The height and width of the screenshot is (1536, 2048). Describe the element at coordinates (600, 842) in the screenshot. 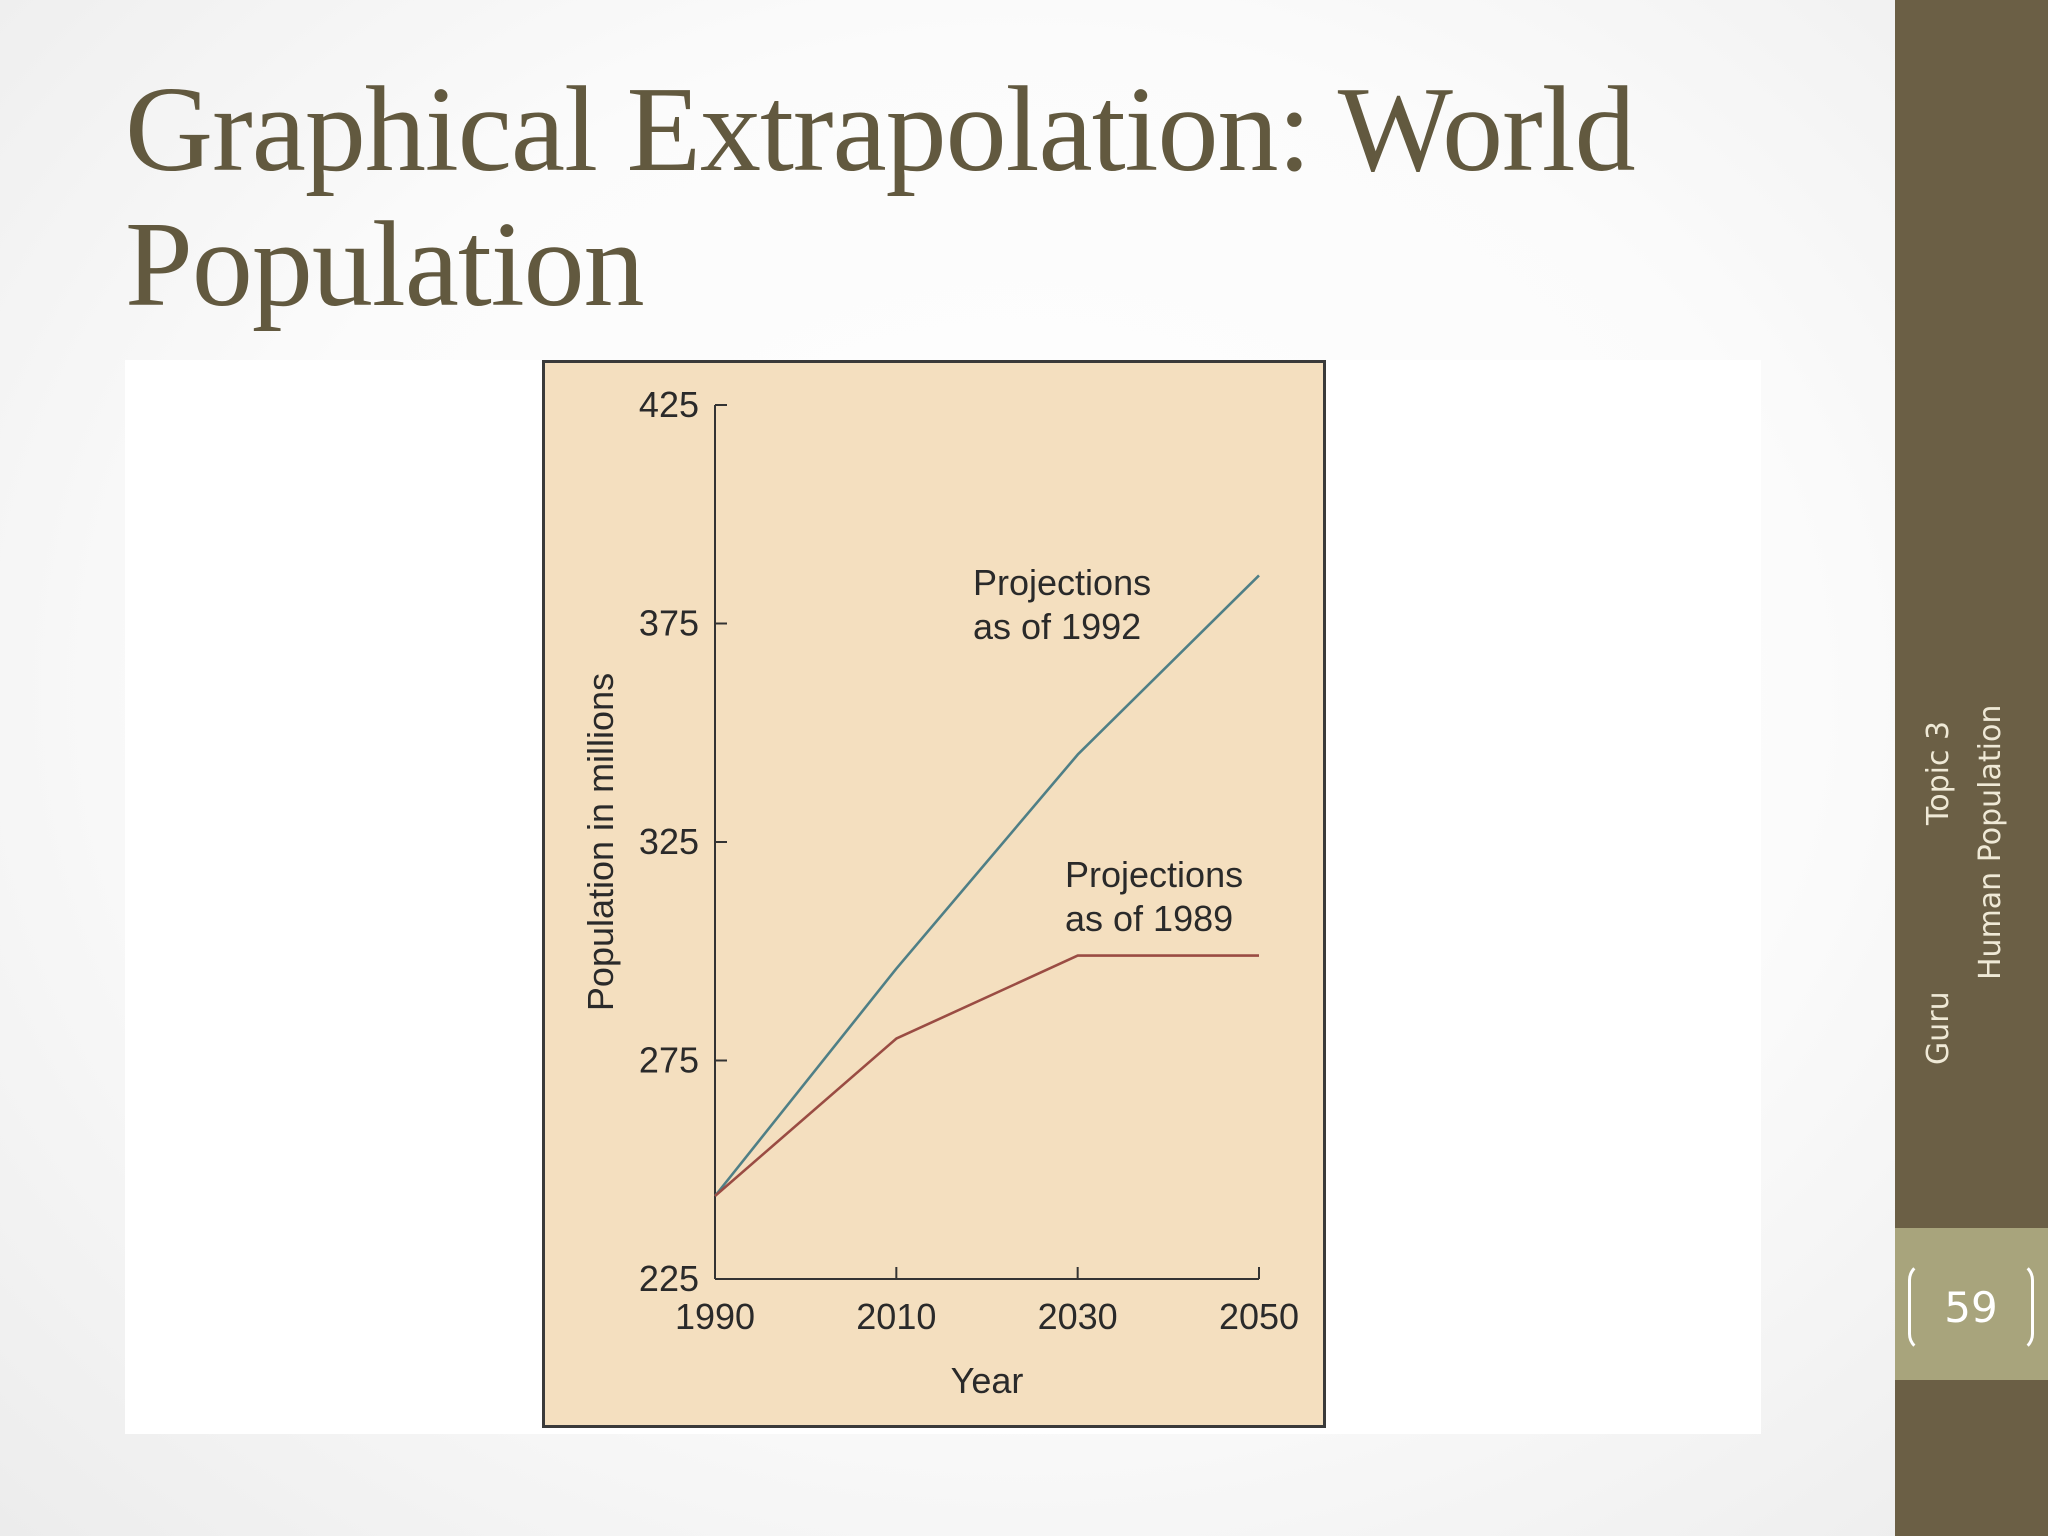

I see `y-axis-title: Population in millions` at that location.